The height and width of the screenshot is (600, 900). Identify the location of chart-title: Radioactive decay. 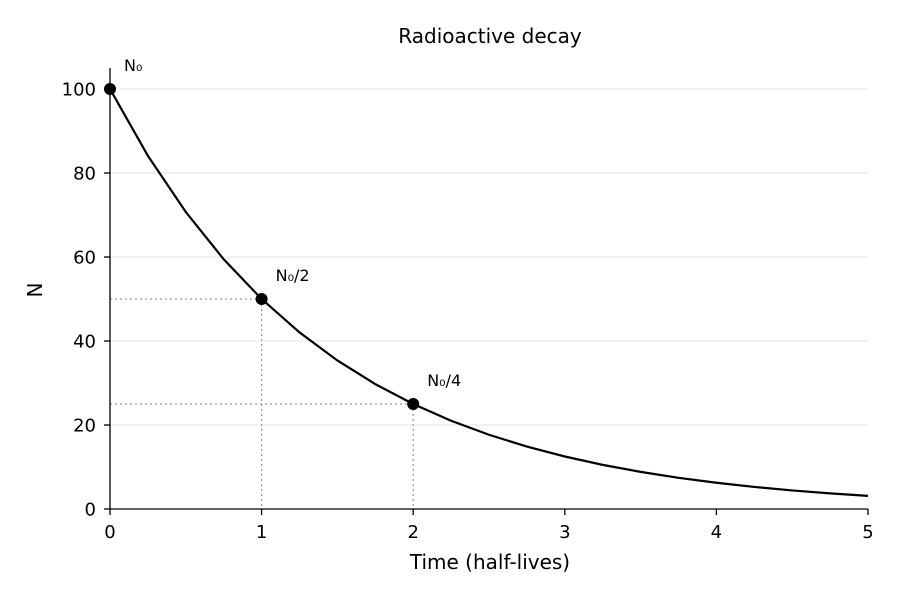
(490, 36).